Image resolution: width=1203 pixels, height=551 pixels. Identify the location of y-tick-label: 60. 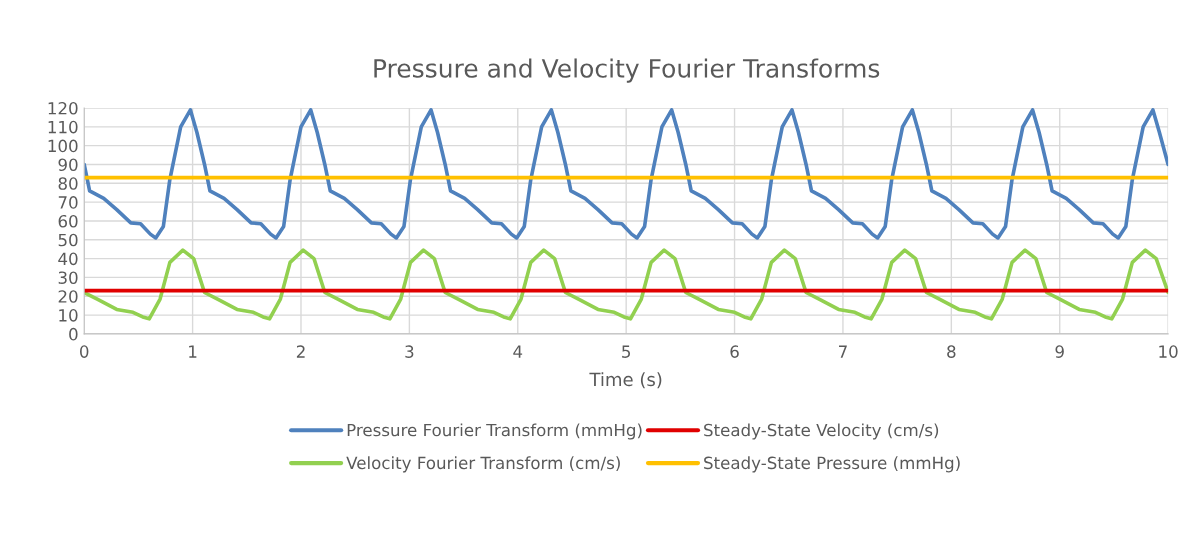
(68, 221).